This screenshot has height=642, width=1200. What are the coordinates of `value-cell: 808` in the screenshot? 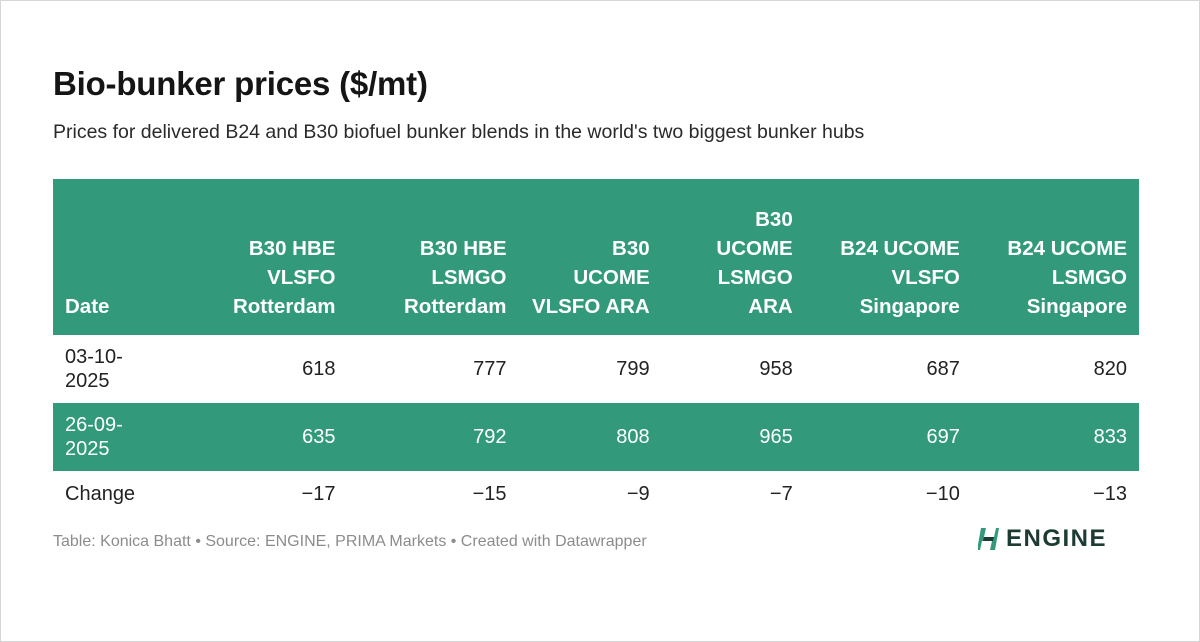 It's located at (633, 436).